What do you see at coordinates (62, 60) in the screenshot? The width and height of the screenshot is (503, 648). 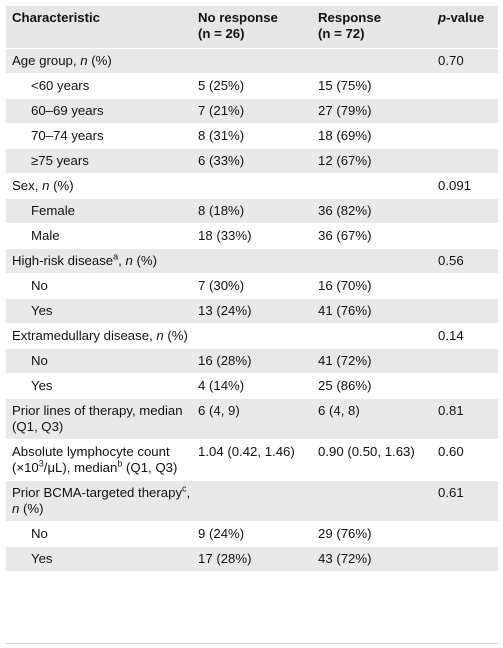 I see `row-label: Age group, n (%)` at bounding box center [62, 60].